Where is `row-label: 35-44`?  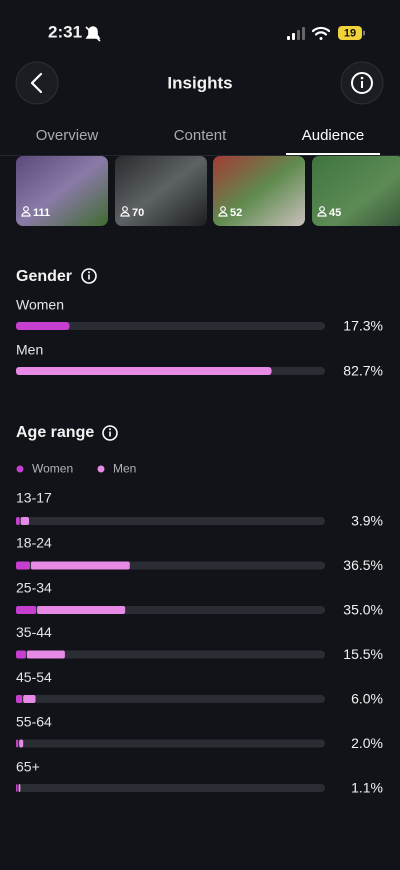
row-label: 35-44 is located at coordinates (34, 632).